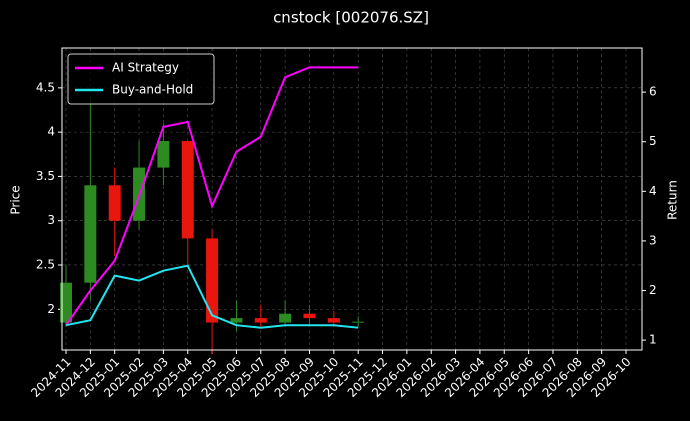 The width and height of the screenshot is (690, 421). I want to click on y2-tick-label: 2, so click(653, 290).